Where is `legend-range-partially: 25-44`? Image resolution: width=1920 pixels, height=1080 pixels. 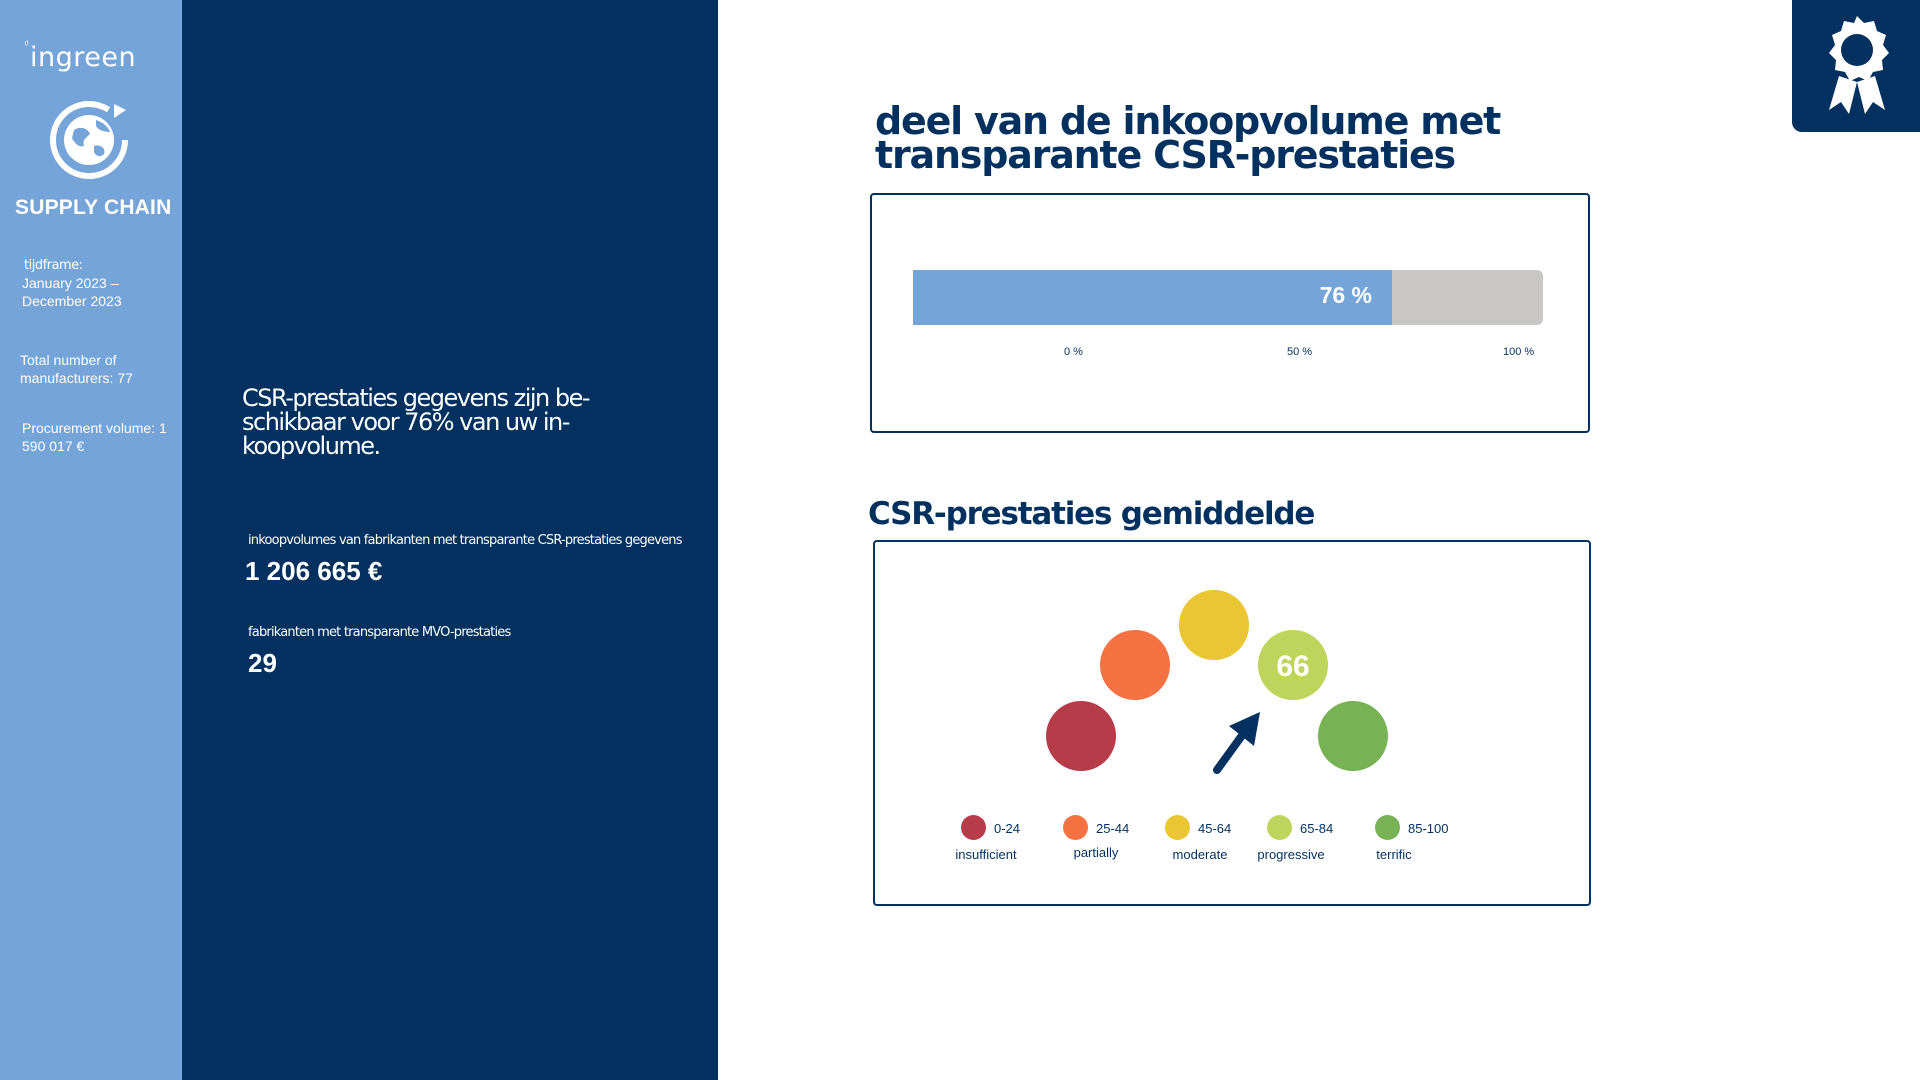
legend-range-partially: 25-44 is located at coordinates (1113, 828).